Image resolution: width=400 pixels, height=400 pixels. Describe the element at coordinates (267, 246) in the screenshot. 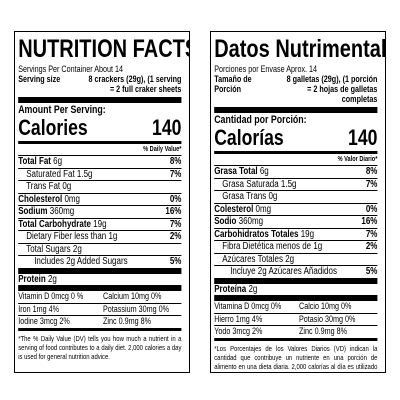

I see `nutrient-name: Fibra Dietética menos de` at that location.